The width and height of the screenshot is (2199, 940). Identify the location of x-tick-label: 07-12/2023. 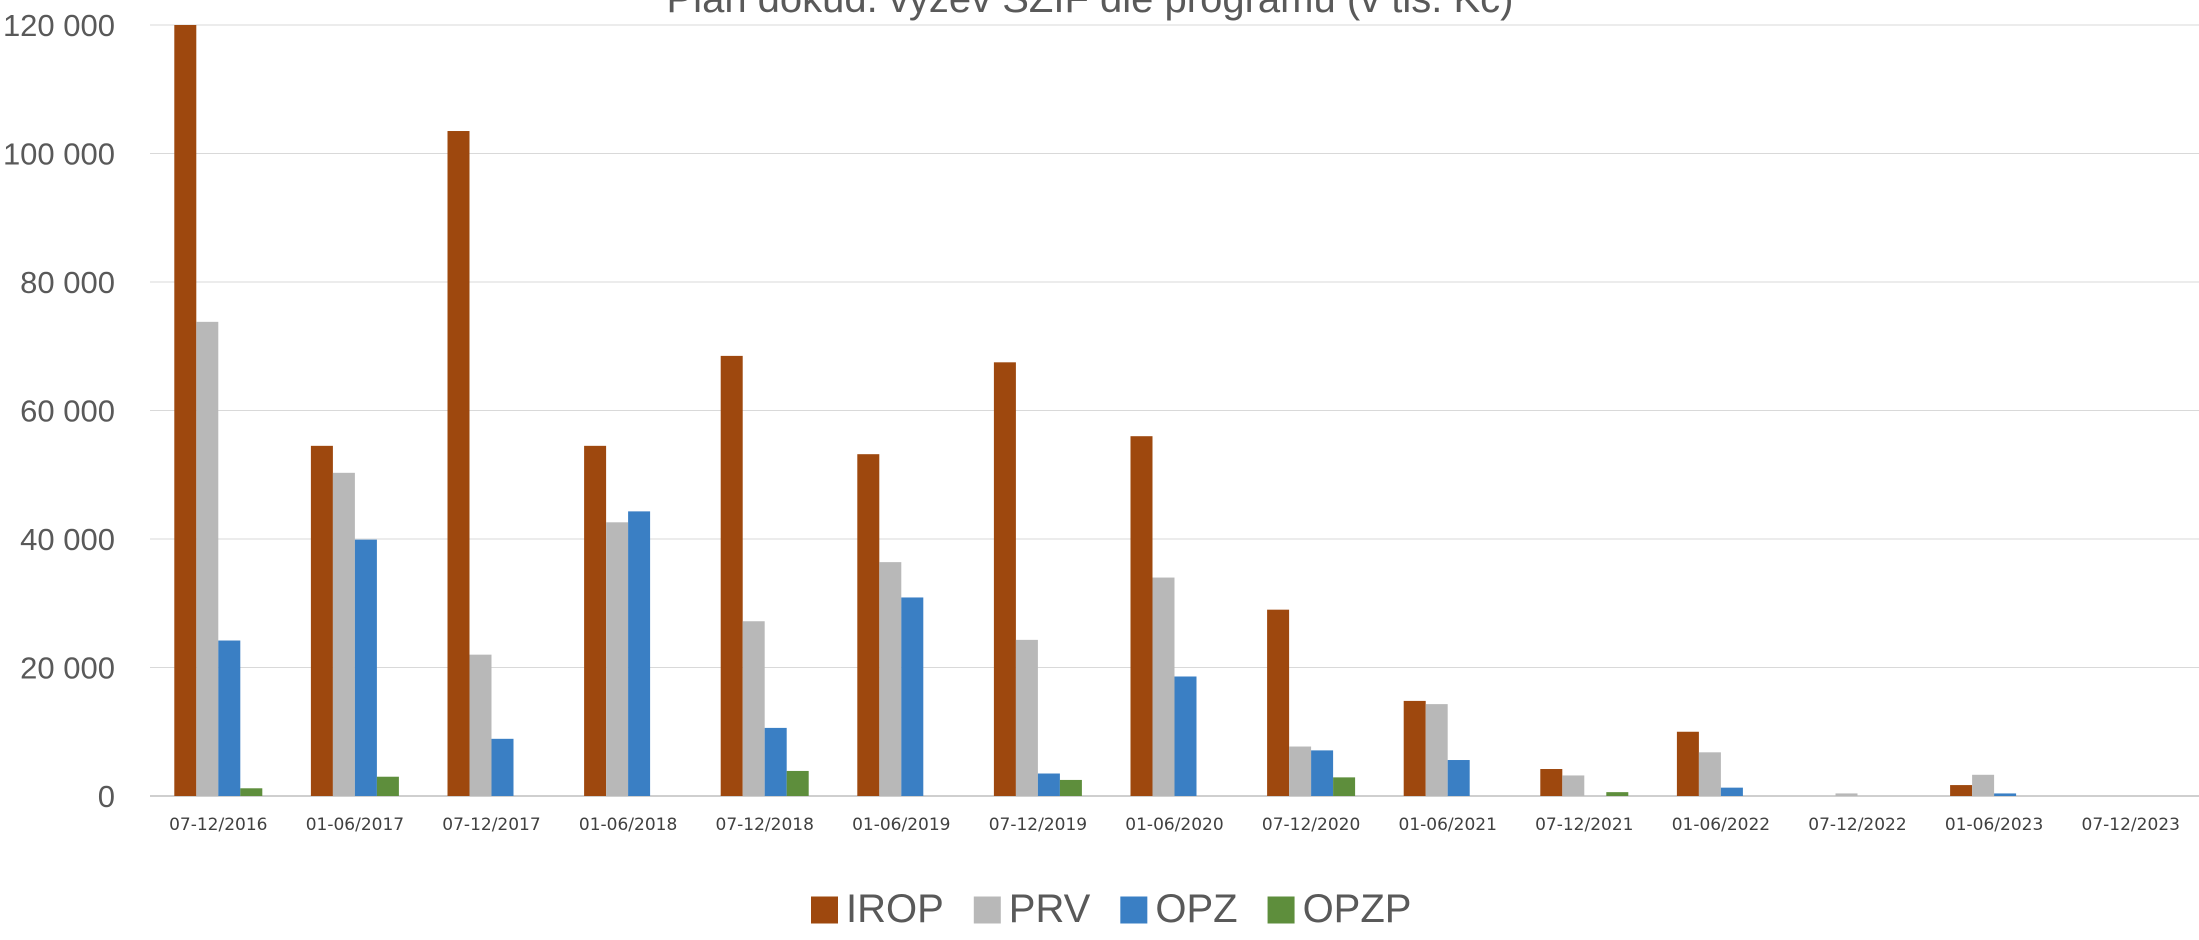
(2131, 825).